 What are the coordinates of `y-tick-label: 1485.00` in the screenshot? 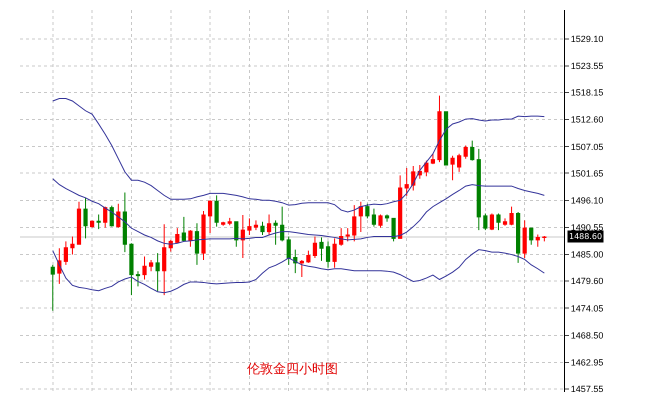 It's located at (587, 255).